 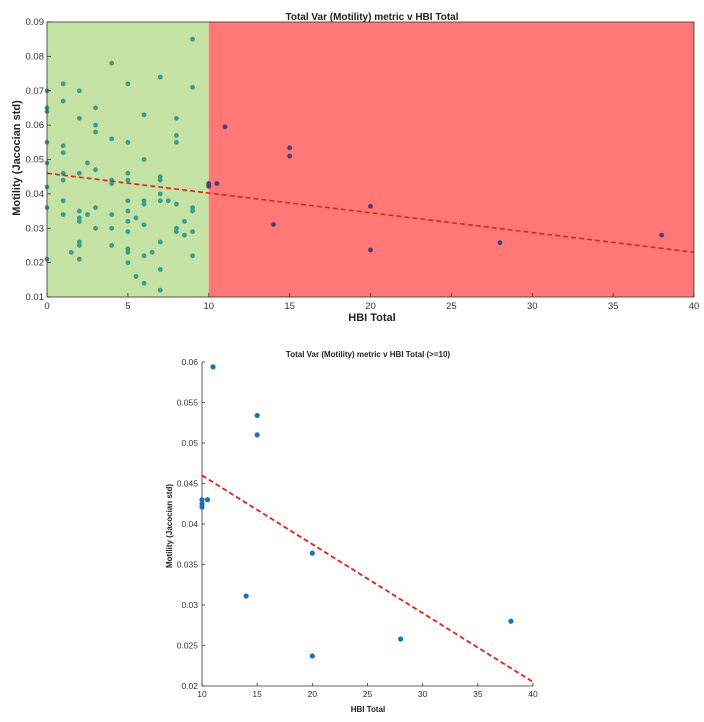 What do you see at coordinates (202, 694) in the screenshot?
I see `x-tick-label: 10` at bounding box center [202, 694].